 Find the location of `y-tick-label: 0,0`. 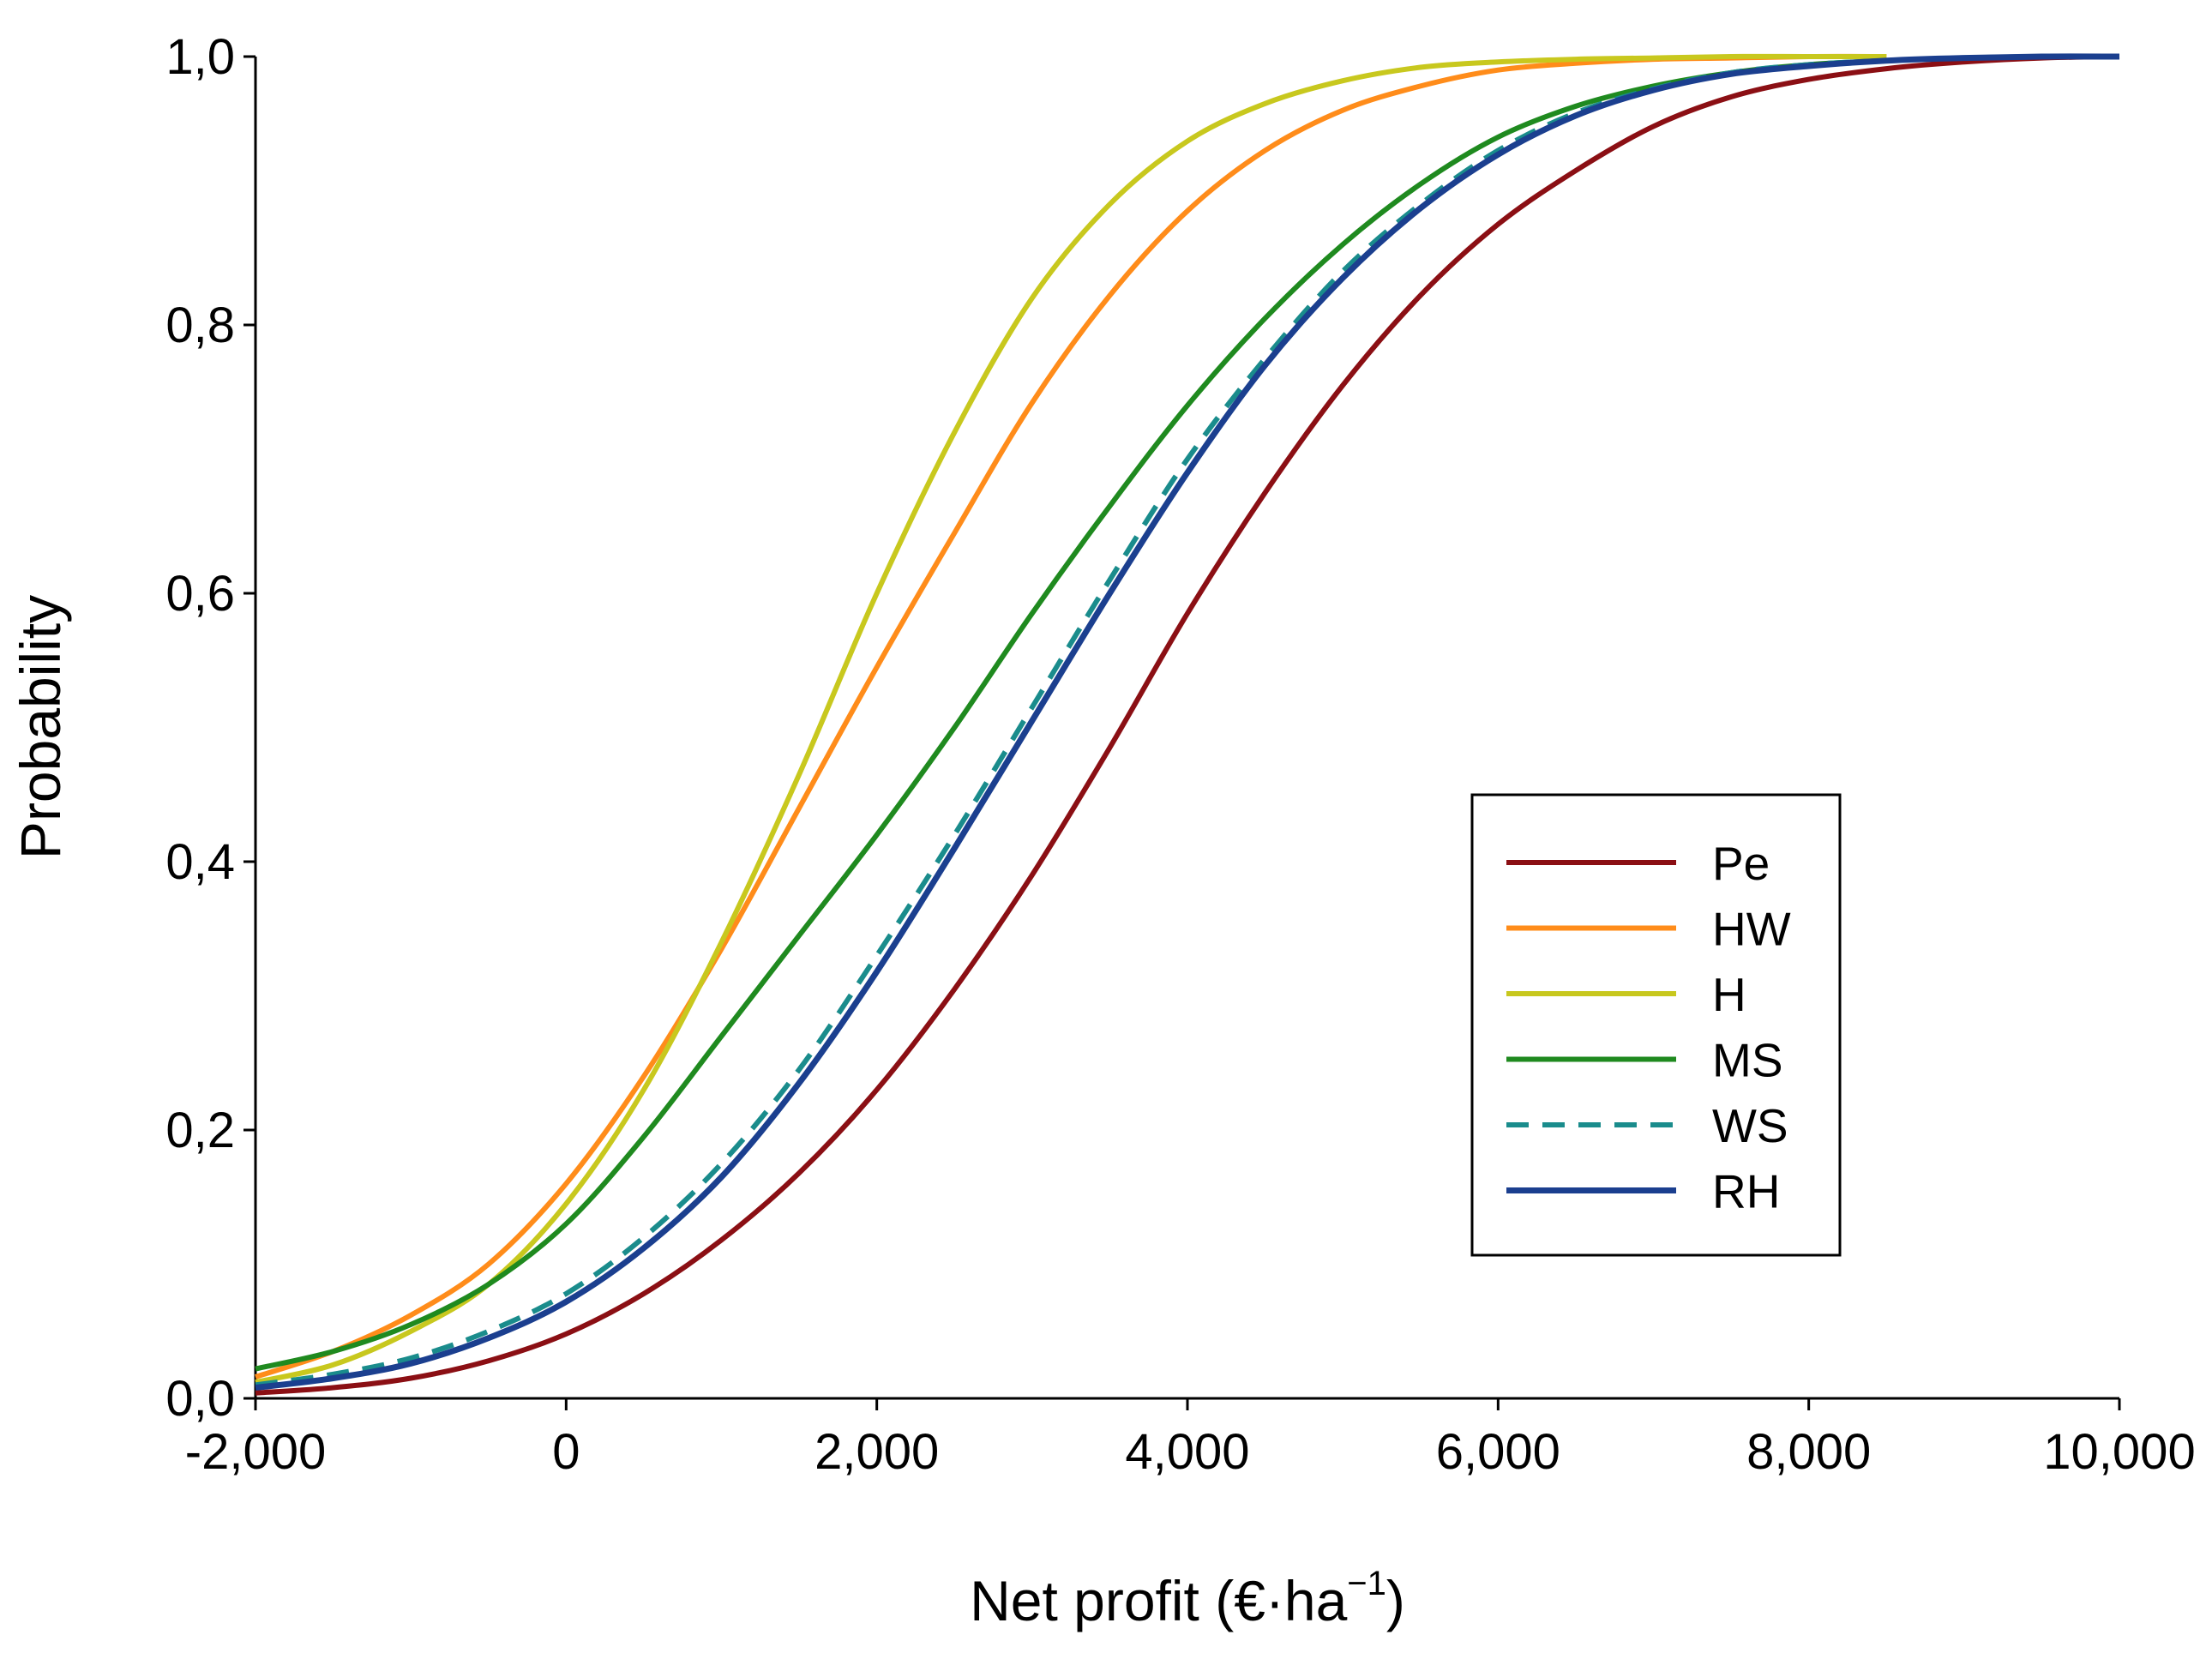

y-tick-label: 0,0 is located at coordinates (200, 1399).